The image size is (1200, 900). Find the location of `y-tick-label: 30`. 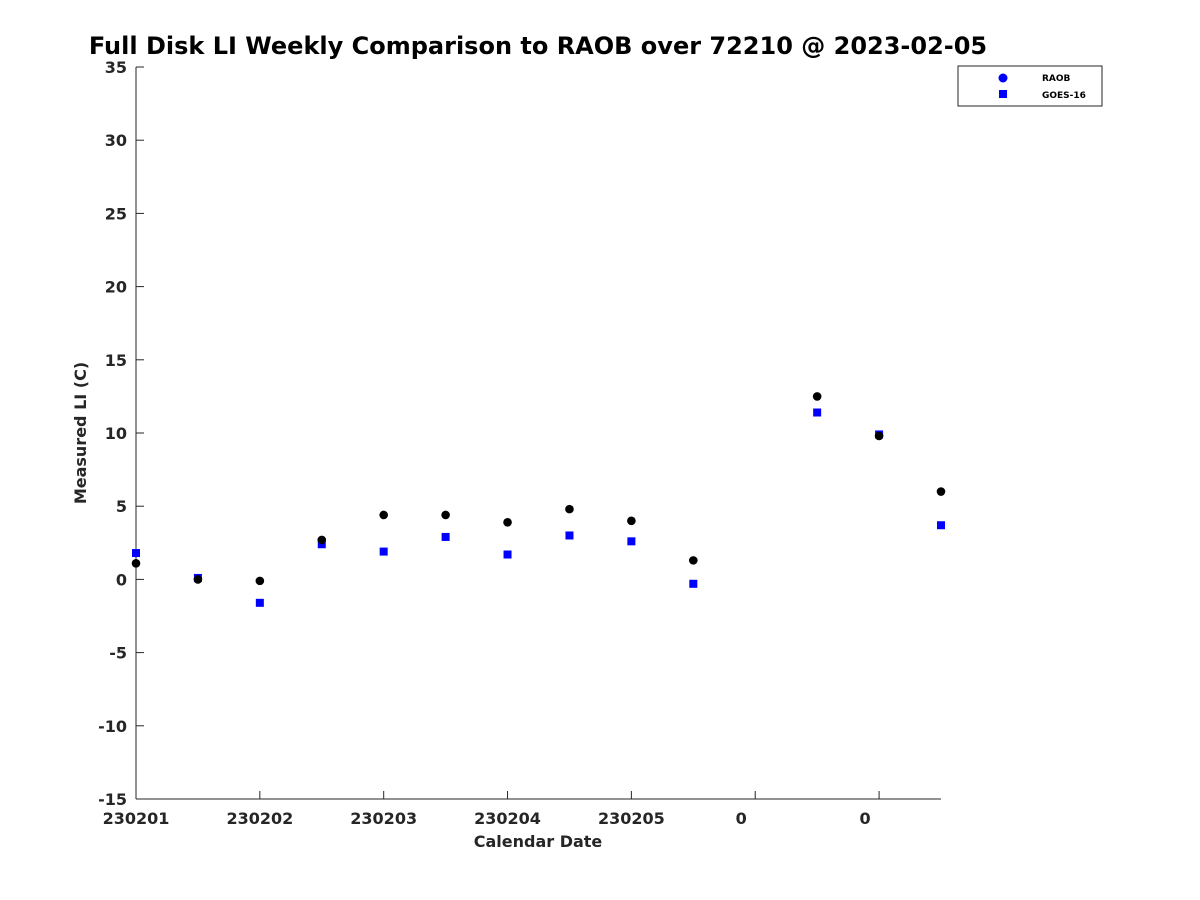

y-tick-label: 30 is located at coordinates (116, 140).